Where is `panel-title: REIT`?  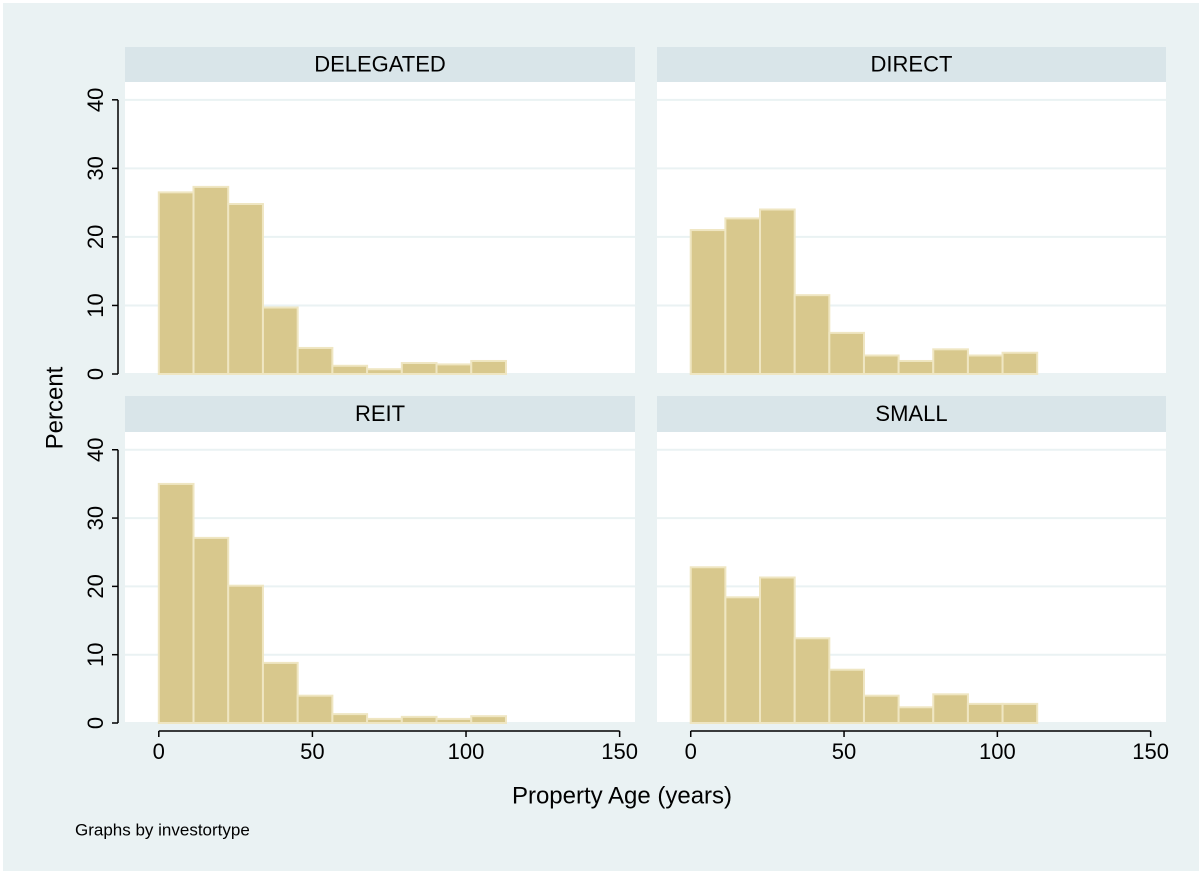
panel-title: REIT is located at coordinates (380, 413).